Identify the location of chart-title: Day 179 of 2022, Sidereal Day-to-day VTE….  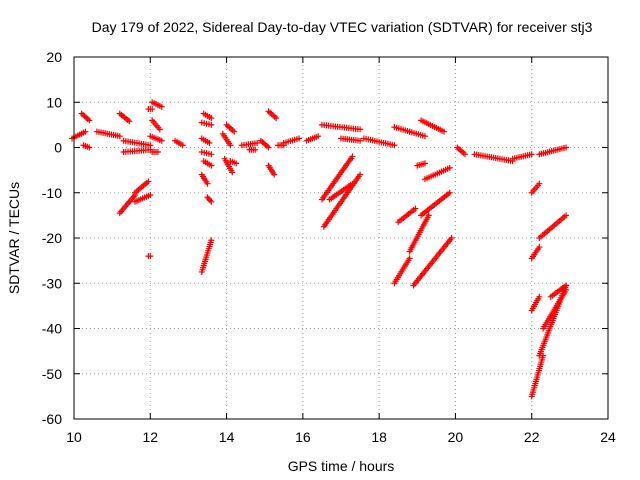
(342, 27).